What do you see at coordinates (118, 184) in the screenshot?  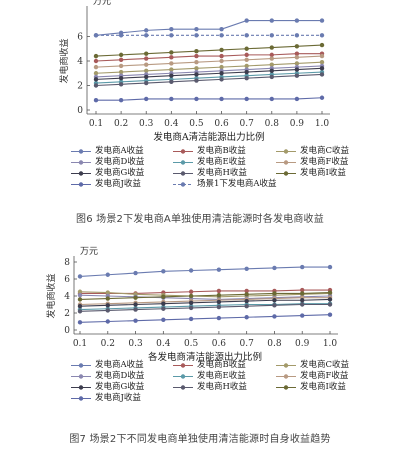 I see `legend-label: 发电商J收益` at bounding box center [118, 184].